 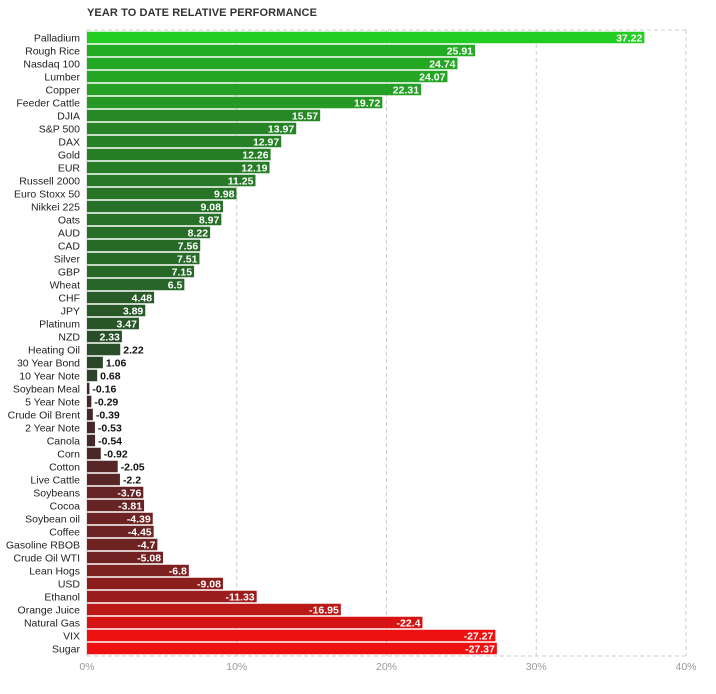 What do you see at coordinates (62, 597) in the screenshot?
I see `category-label: Ethanol` at bounding box center [62, 597].